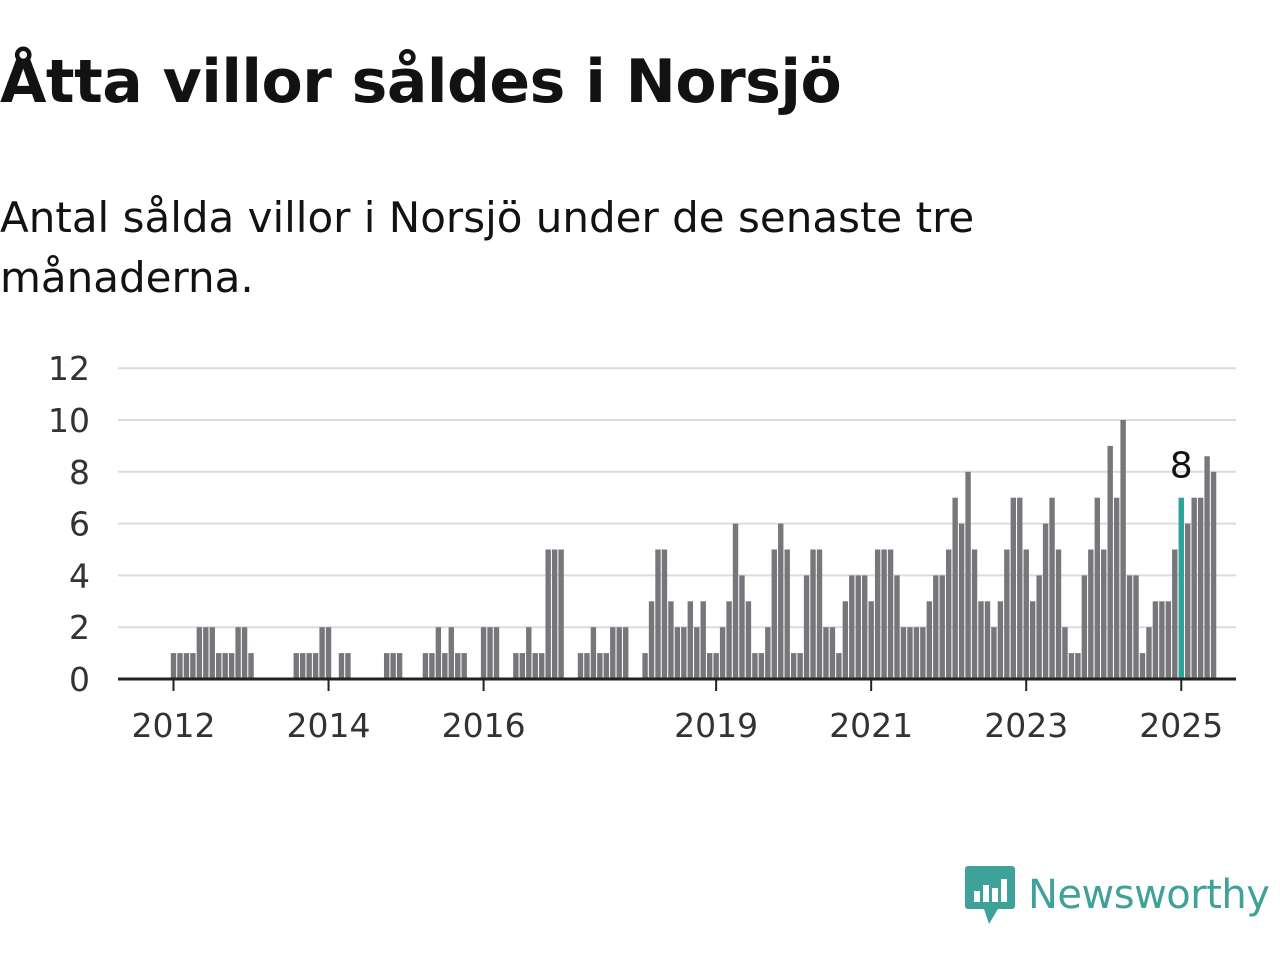  What do you see at coordinates (1181, 725) in the screenshot?
I see `x-tick-label: 2025` at bounding box center [1181, 725].